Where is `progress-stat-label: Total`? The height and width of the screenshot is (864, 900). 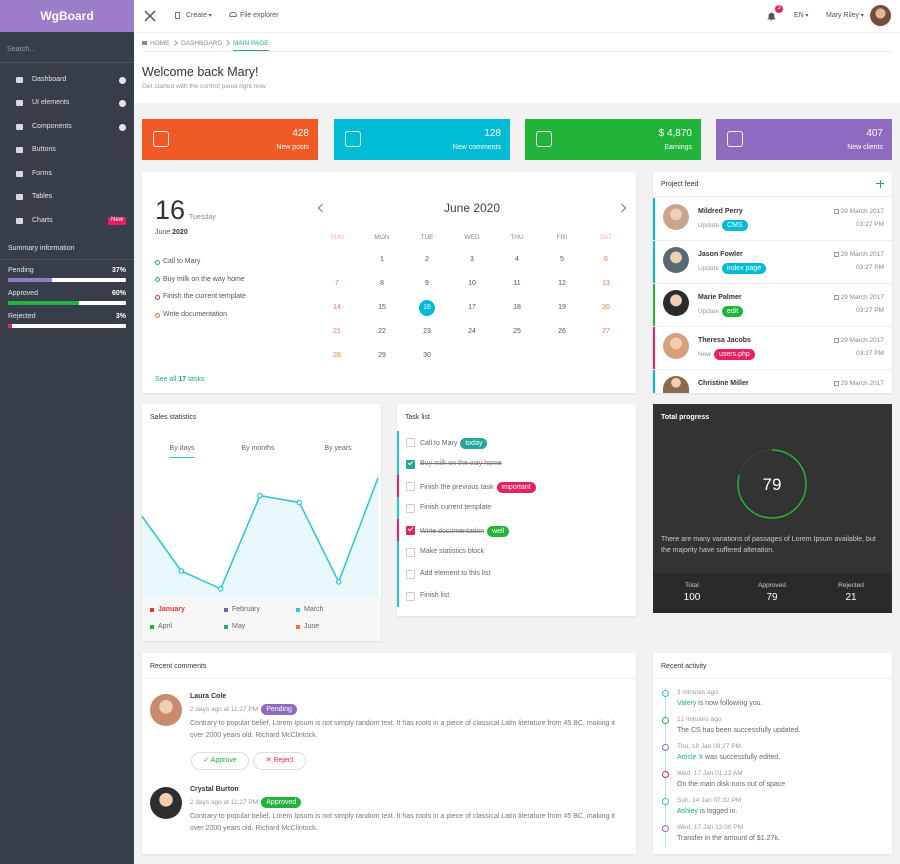 progress-stat-label: Total is located at coordinates (692, 586).